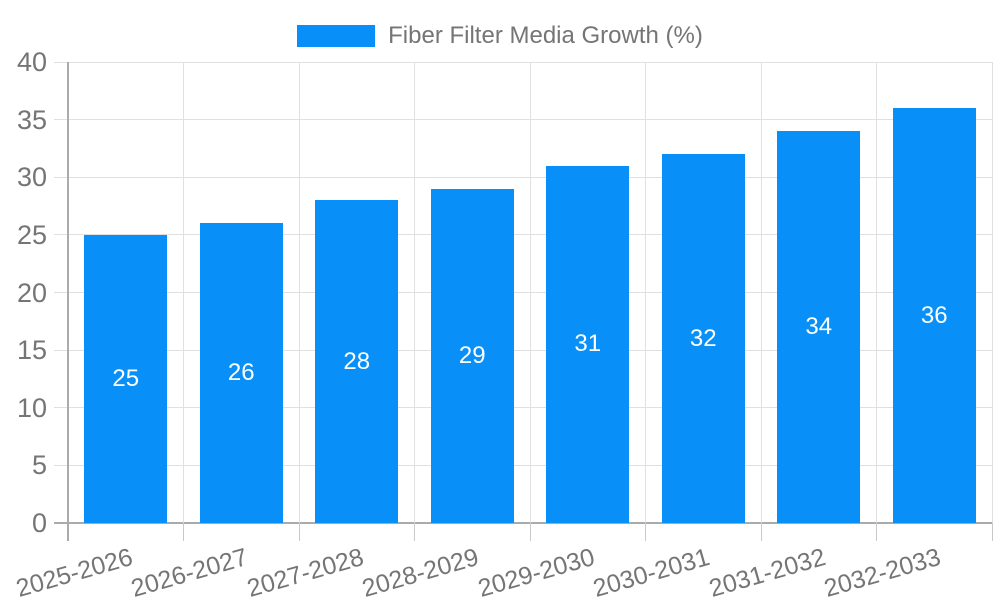  What do you see at coordinates (336, 36) in the screenshot?
I see `legend-swatch` at bounding box center [336, 36].